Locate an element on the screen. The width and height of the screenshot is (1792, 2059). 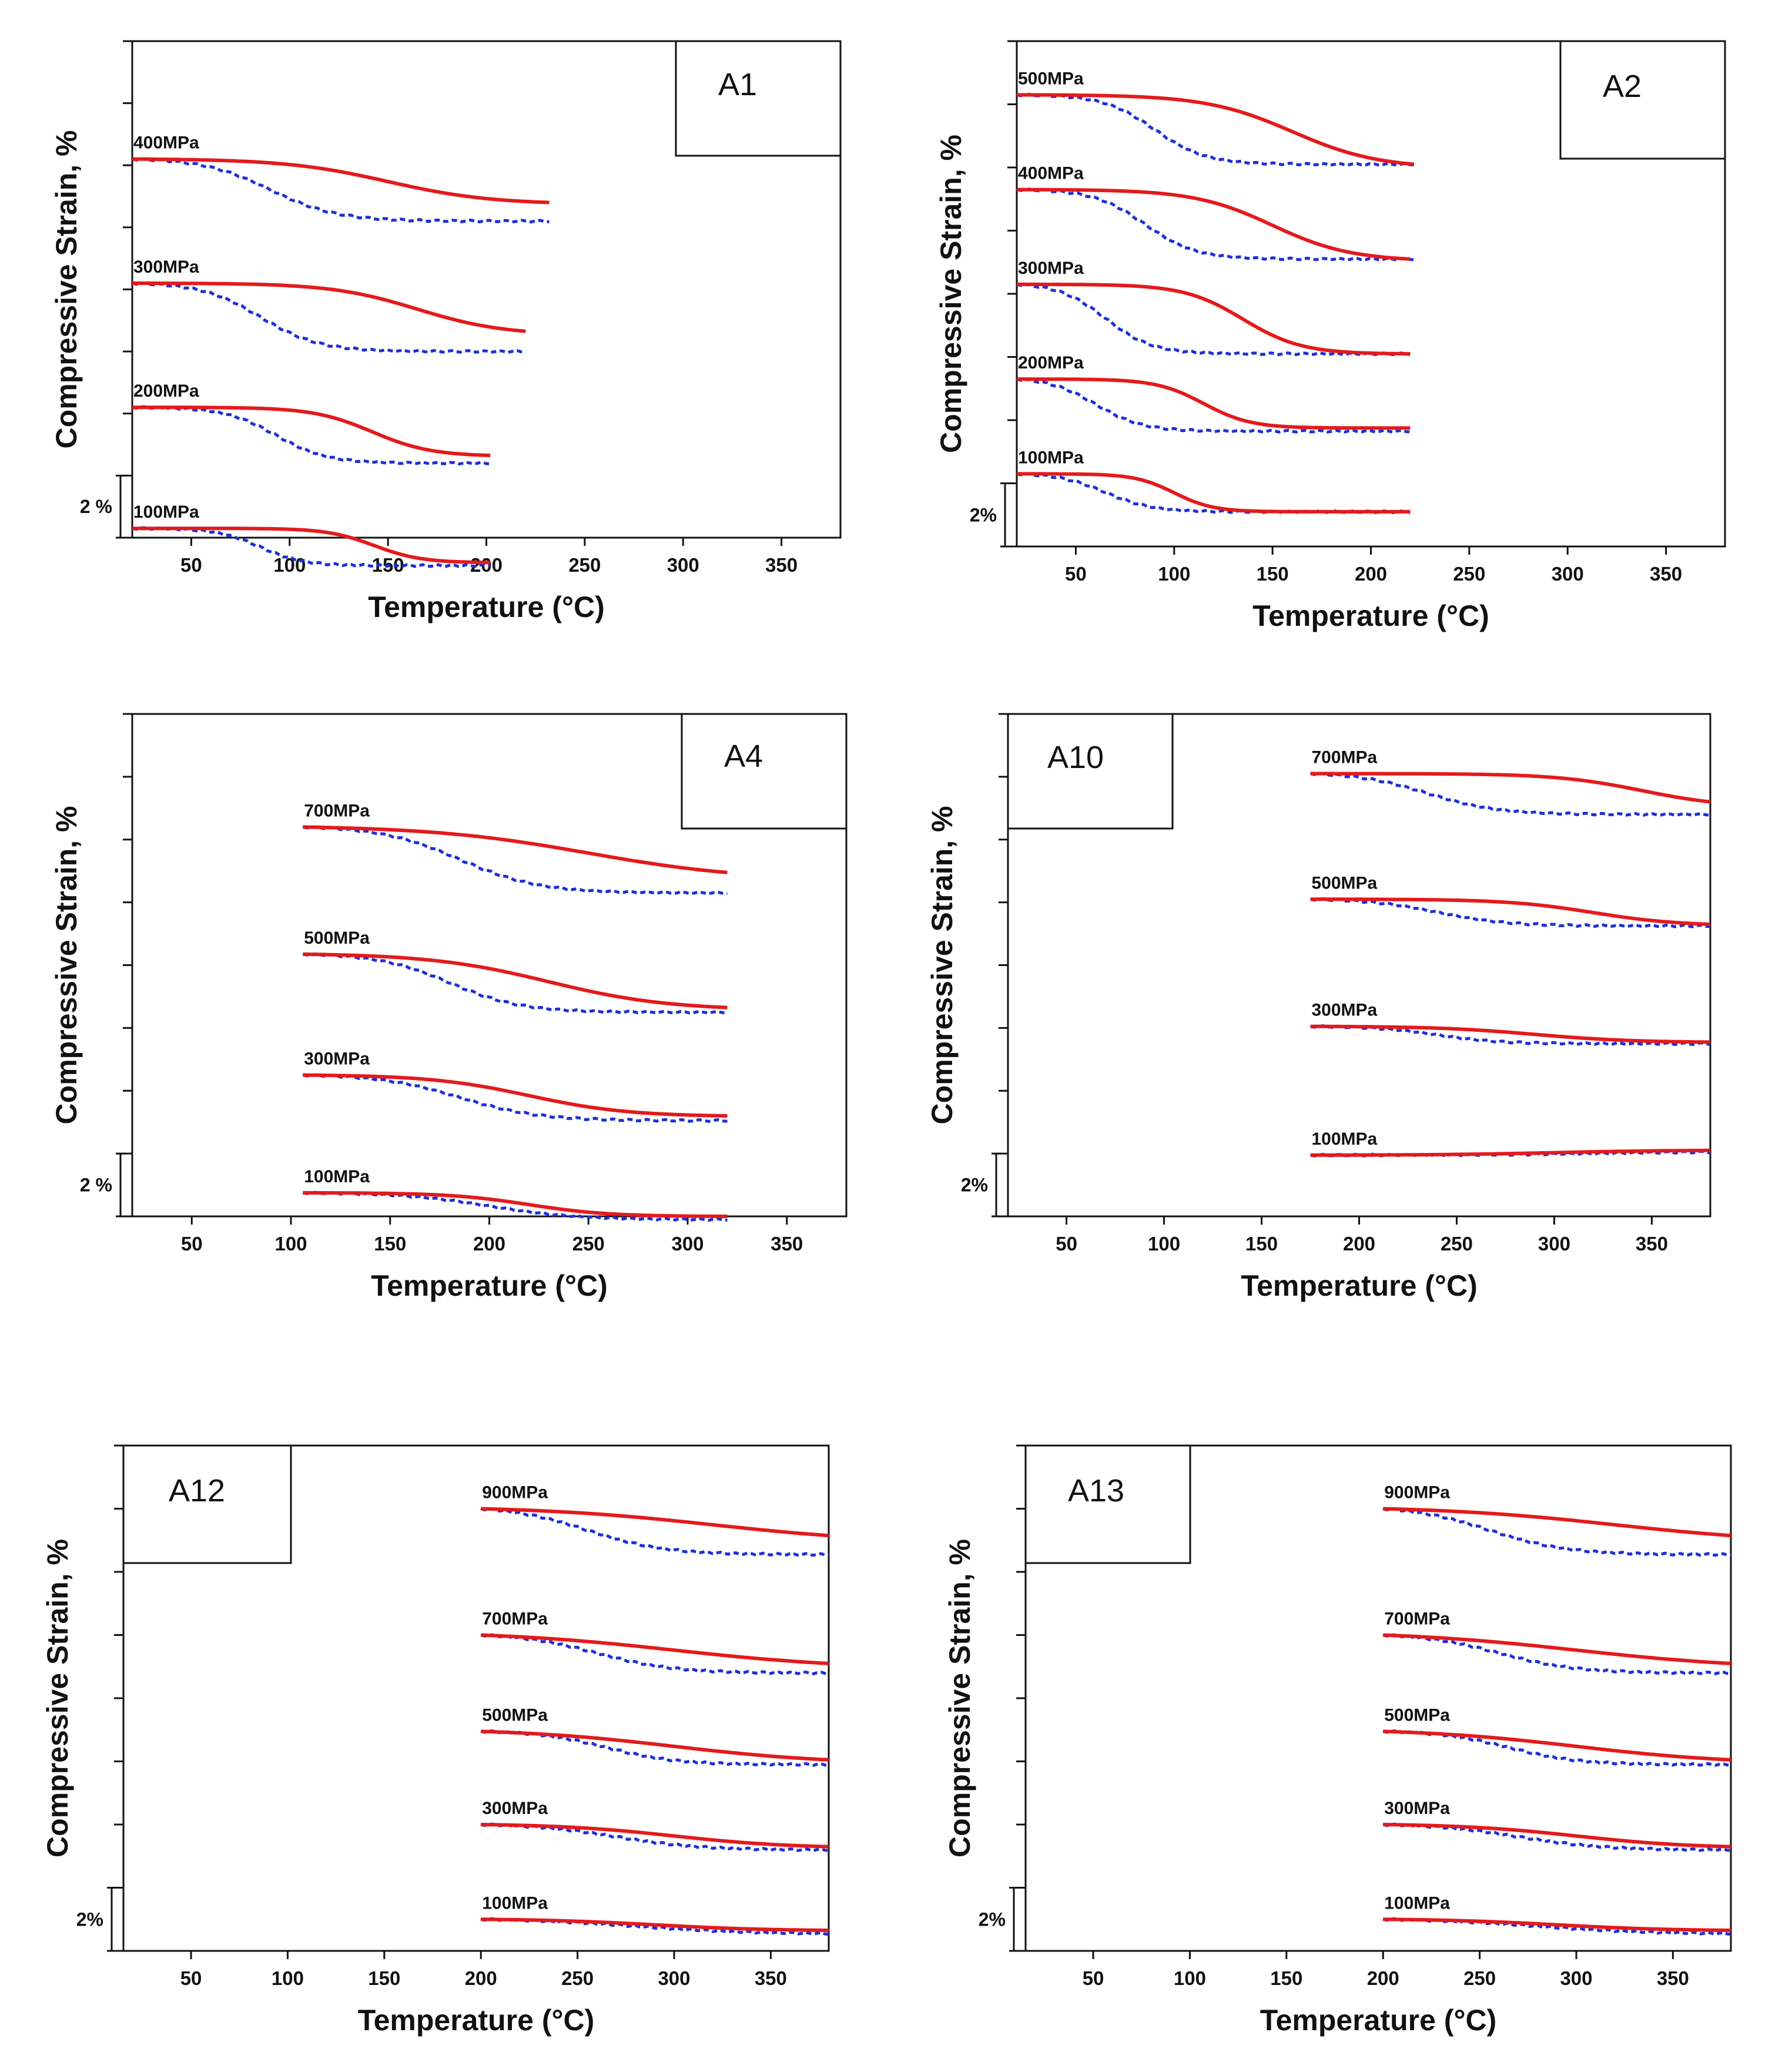
panel-label: A4 is located at coordinates (744, 756).